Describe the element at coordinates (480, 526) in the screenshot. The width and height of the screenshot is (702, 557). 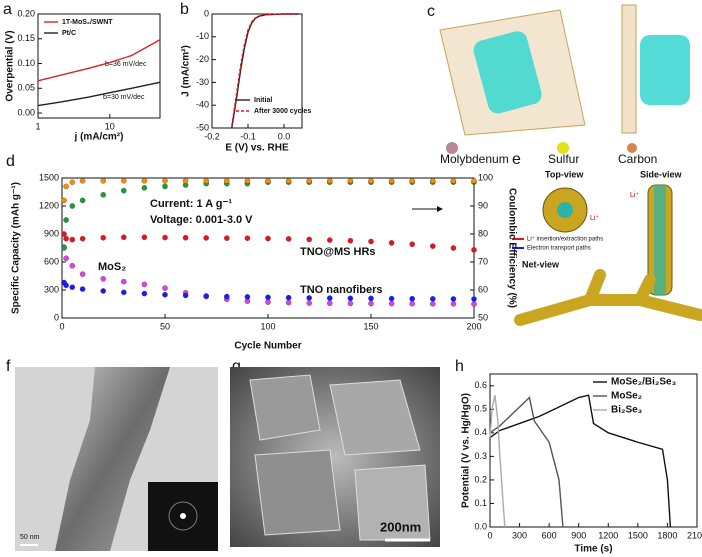
I see `y-tick-label: 0.0` at that location.